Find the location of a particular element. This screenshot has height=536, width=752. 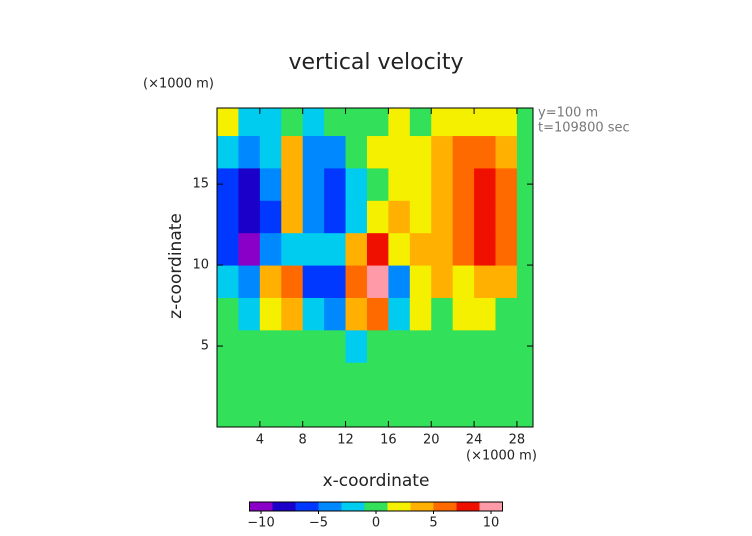

chart-title: vertical velocity is located at coordinates (375, 62).